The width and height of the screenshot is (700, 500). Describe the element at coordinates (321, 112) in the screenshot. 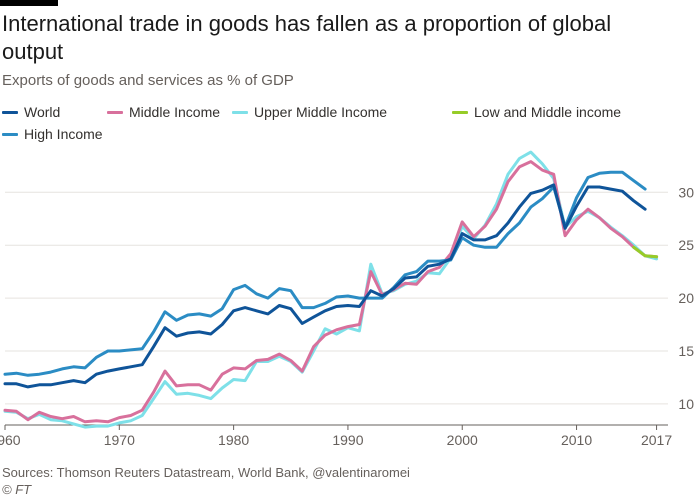

I see `legend-label: Upper Middle Income` at that location.